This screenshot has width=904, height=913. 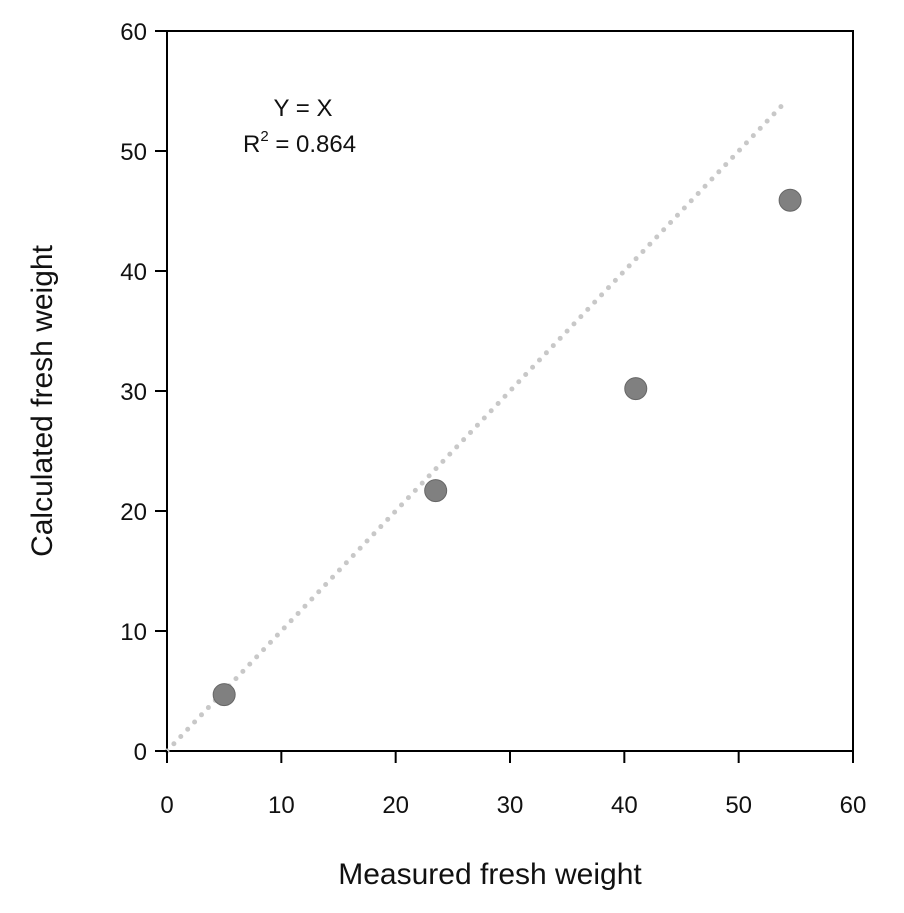 I want to click on y-tick-label: 0, so click(x=140, y=752).